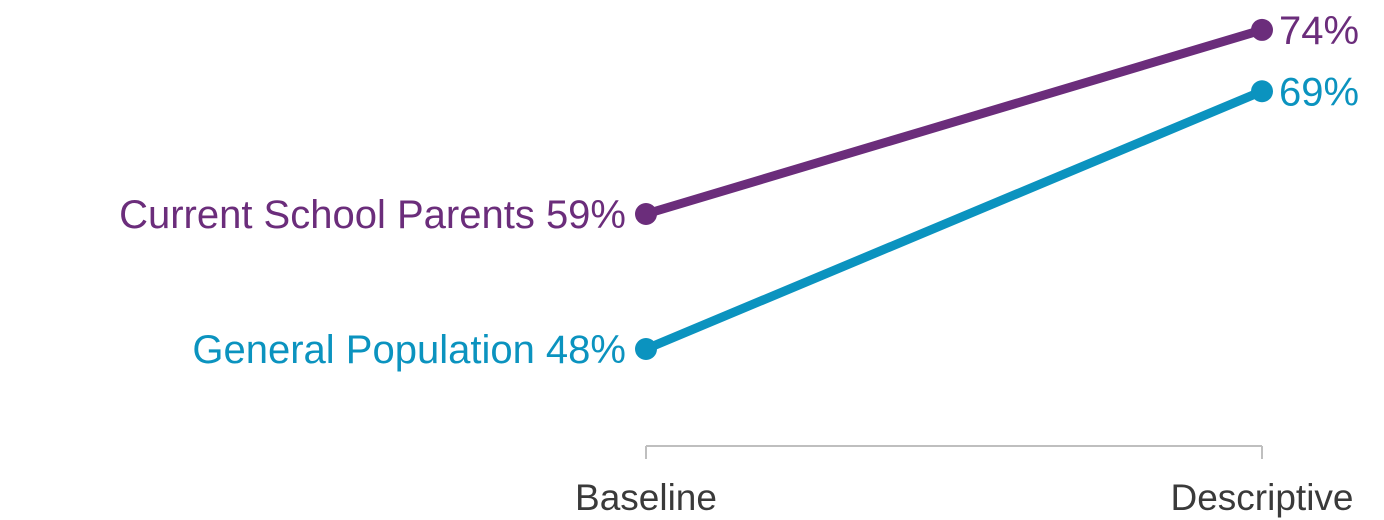 This screenshot has width=1384, height=520. Describe the element at coordinates (646, 349) in the screenshot. I see `data-point-general-population-baseline` at that location.